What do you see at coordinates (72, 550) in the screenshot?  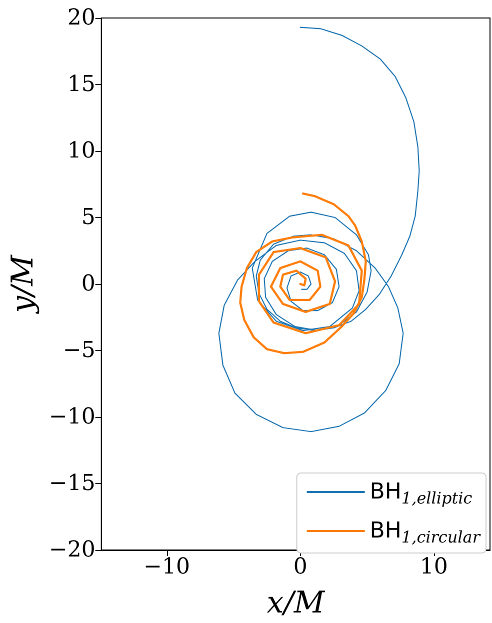 I see `y-tick-label: −20` at bounding box center [72, 550].